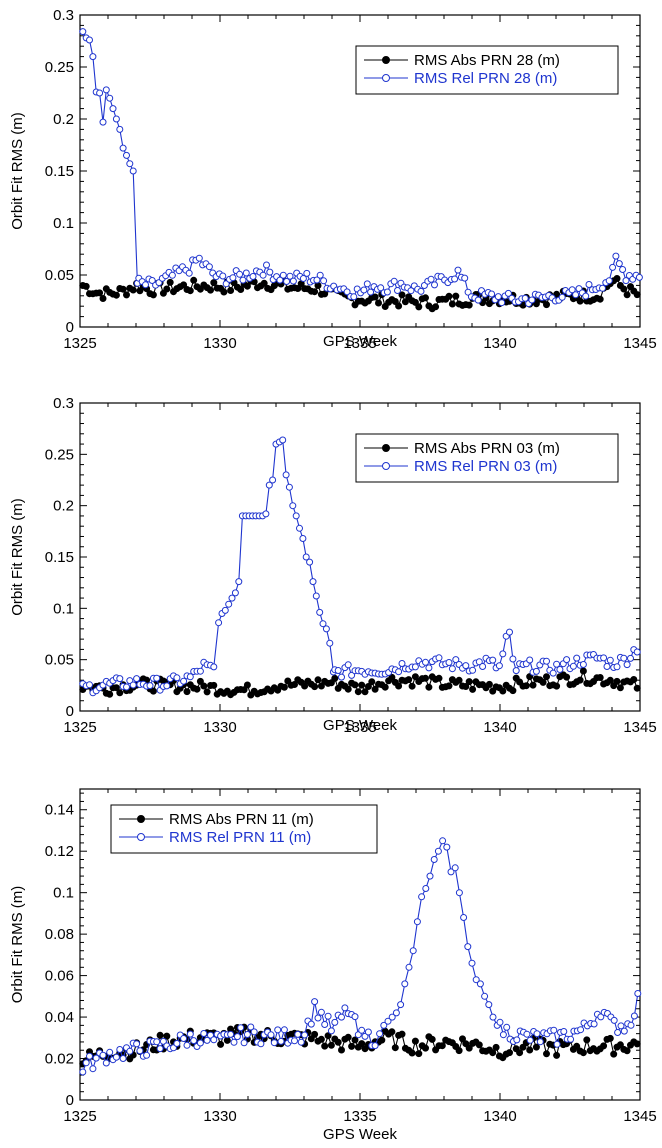  Describe the element at coordinates (359, 343) in the screenshot. I see `x-tick-label: 1335` at that location.